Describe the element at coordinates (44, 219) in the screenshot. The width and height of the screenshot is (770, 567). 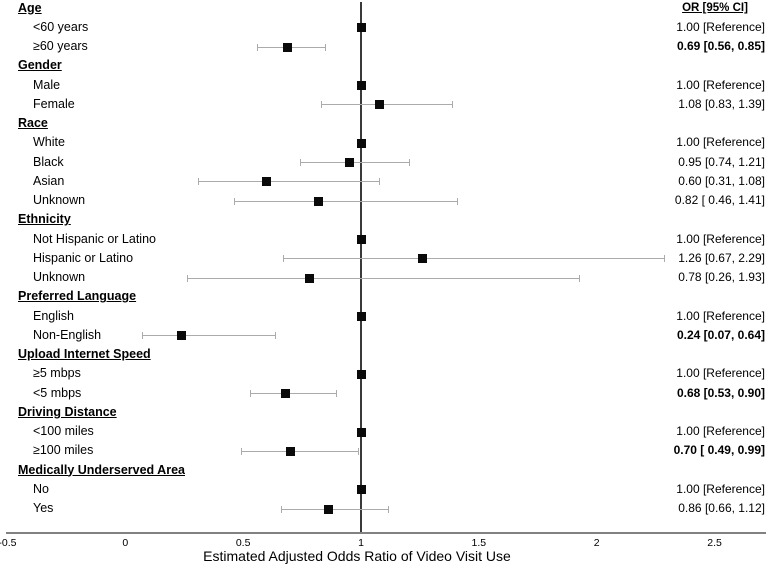
I see `group-label: Ethnicity` at that location.